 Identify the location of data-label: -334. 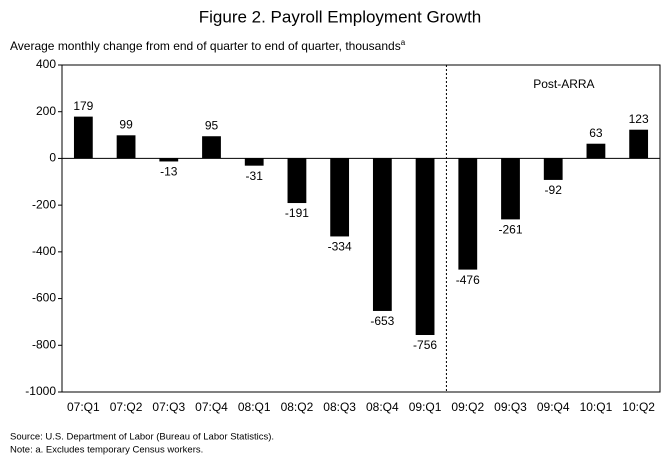
(340, 247).